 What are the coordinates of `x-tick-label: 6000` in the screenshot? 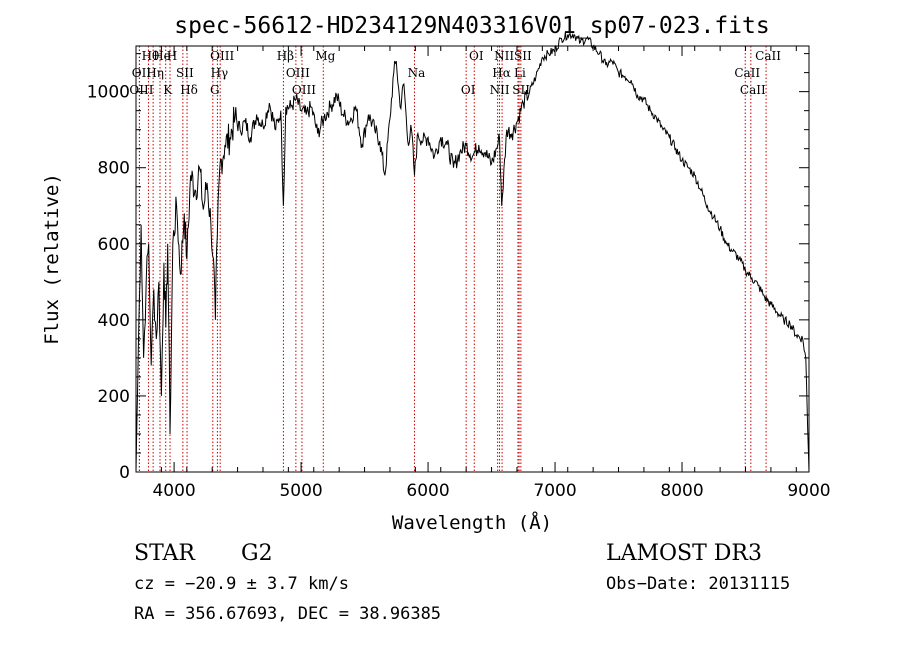 It's located at (427, 491).